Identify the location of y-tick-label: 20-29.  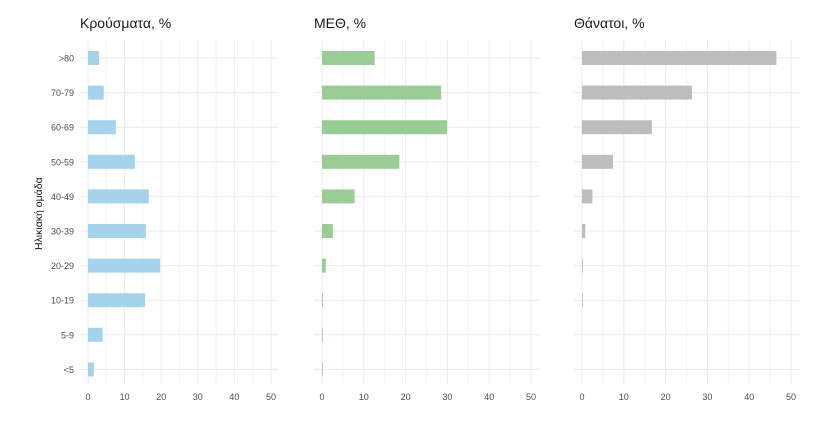
(62, 266).